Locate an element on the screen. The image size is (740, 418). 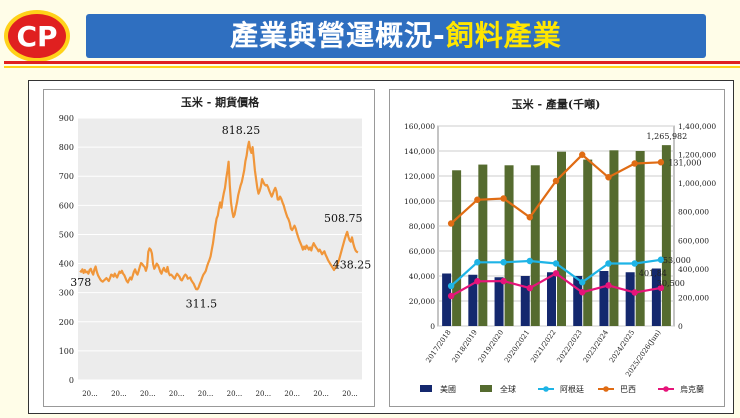
legend-label: 烏克蘭 is located at coordinates (692, 389).